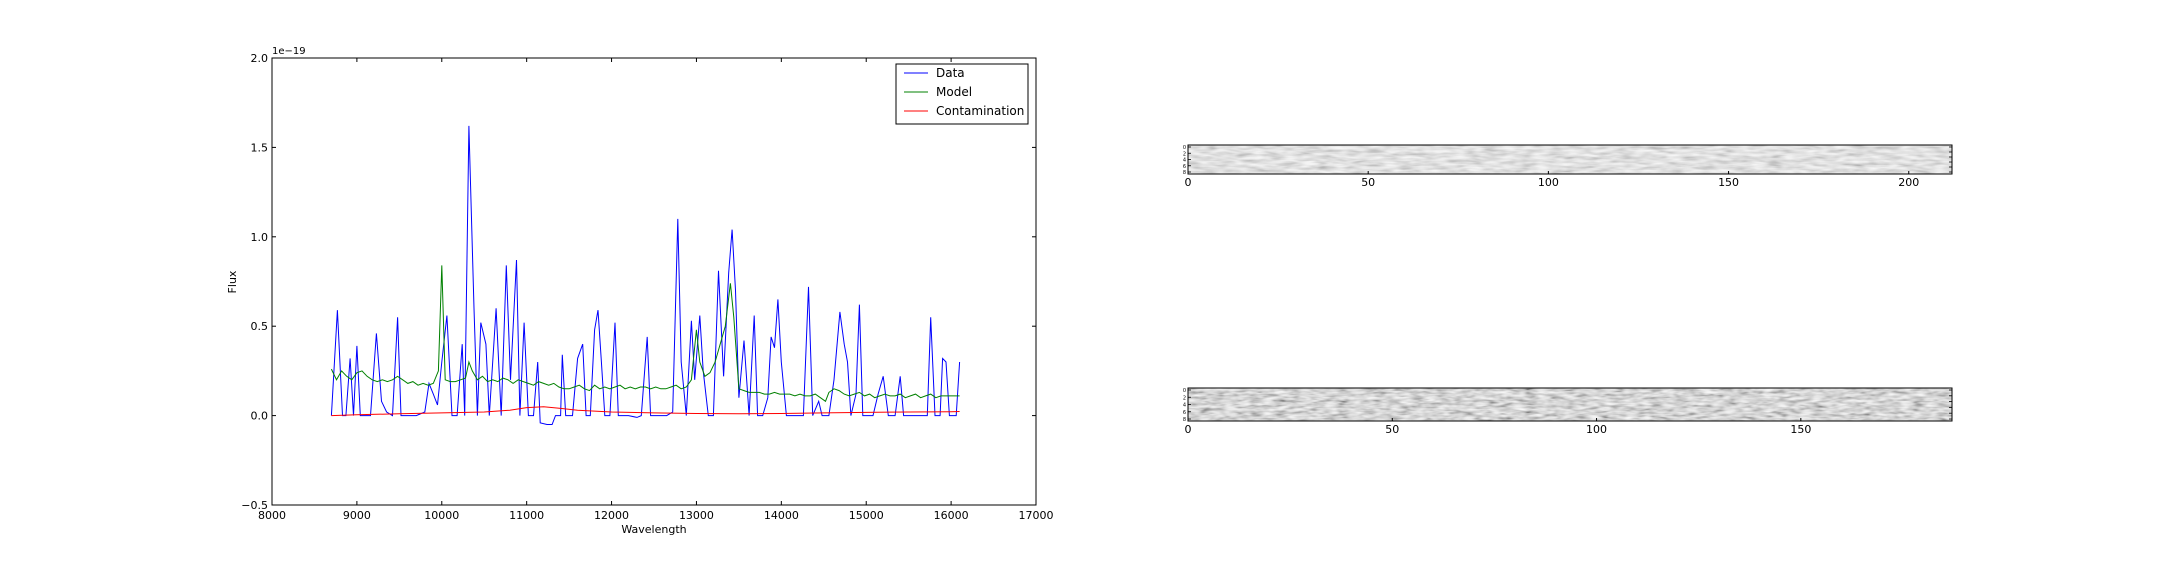  Describe the element at coordinates (232, 281) in the screenshot. I see `y-axis-label: Flux` at that location.